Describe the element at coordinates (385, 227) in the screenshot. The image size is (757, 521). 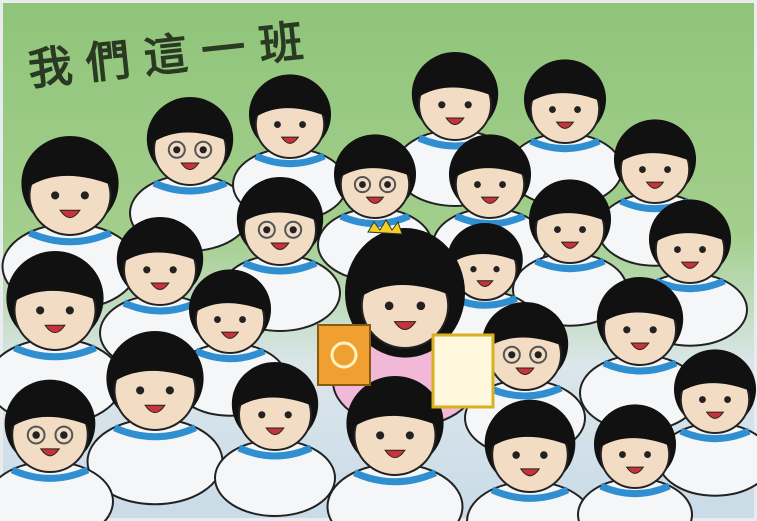
I see `crown` at that location.